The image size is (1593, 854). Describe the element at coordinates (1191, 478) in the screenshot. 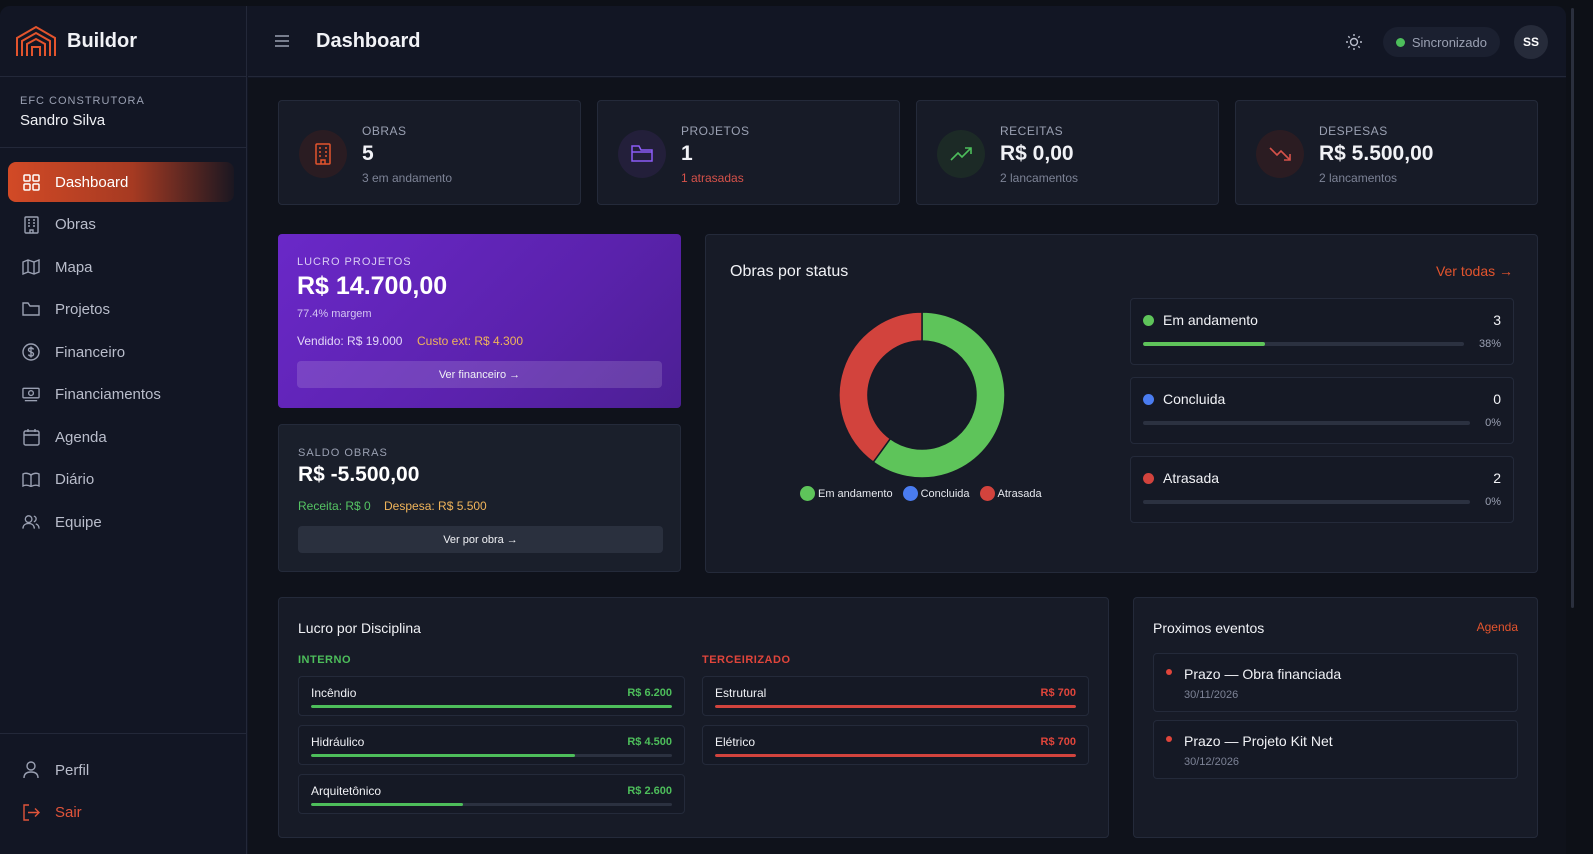

I see `status-name: Atrasada` at that location.